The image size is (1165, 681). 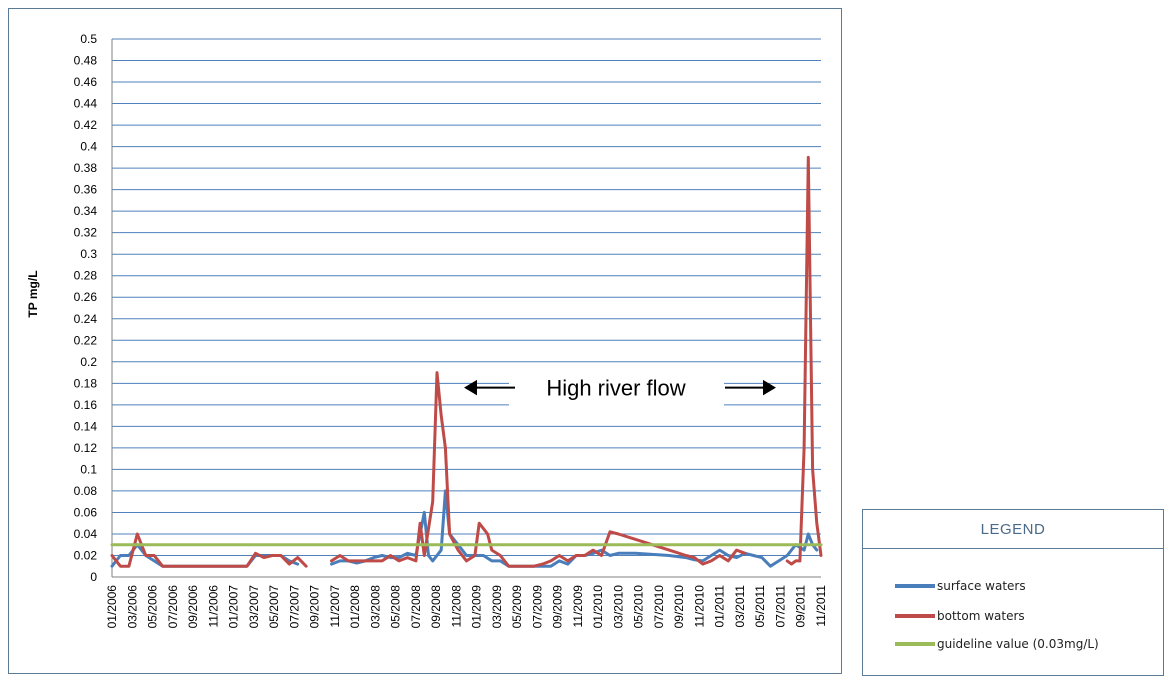 I want to click on y-tick-label: 0.16, so click(x=86, y=405).